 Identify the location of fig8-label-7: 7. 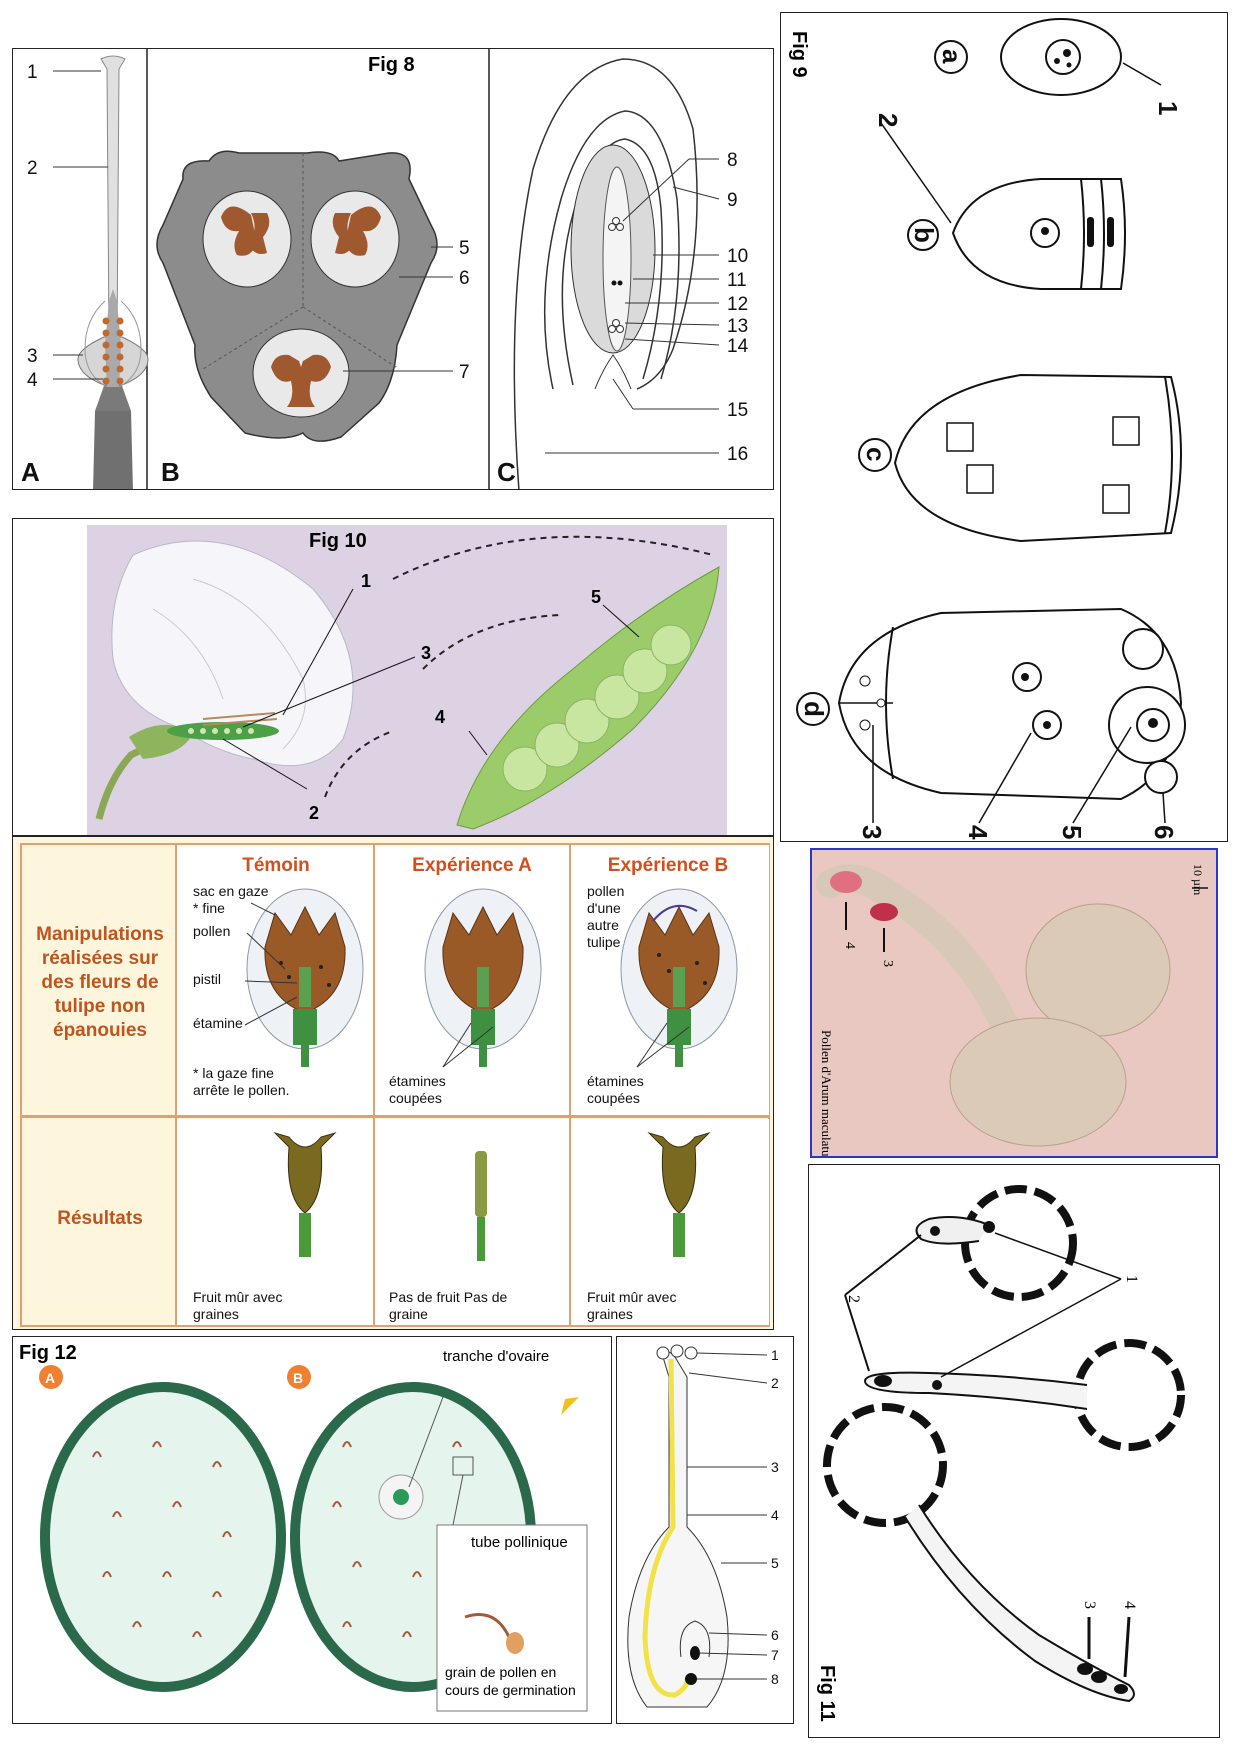
(464, 372).